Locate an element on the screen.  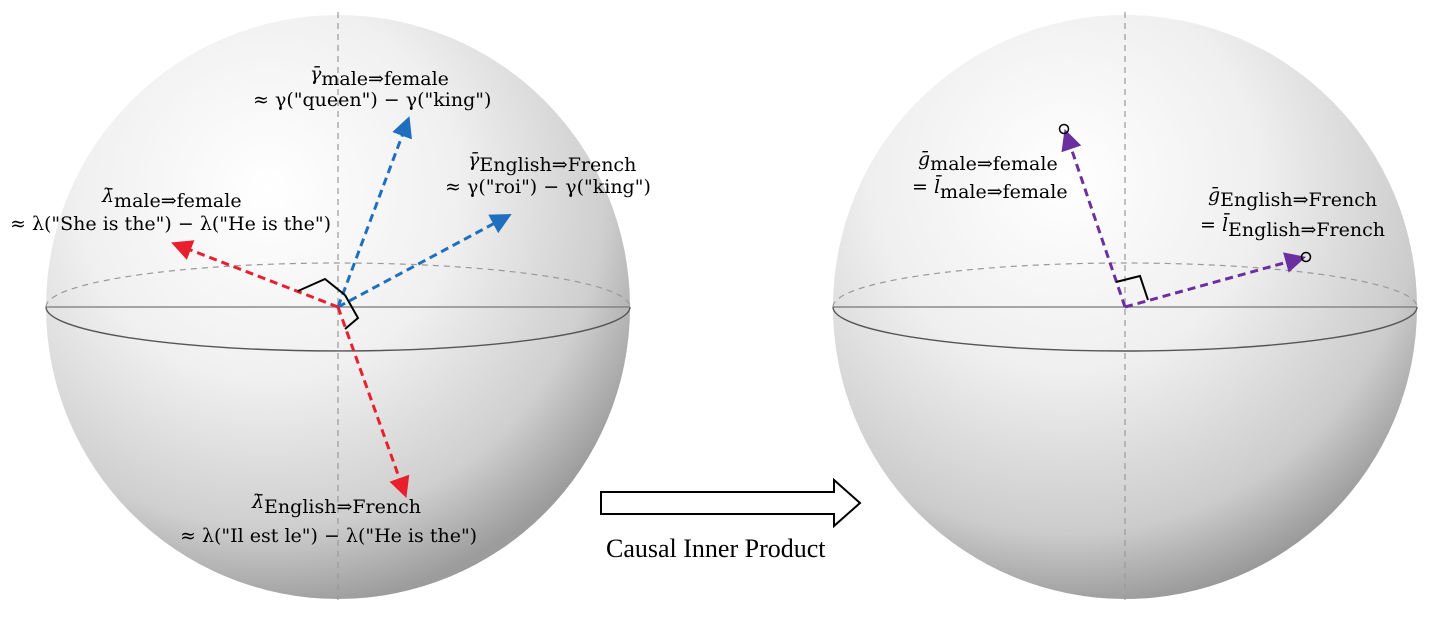
transform-arrow is located at coordinates (731, 503).